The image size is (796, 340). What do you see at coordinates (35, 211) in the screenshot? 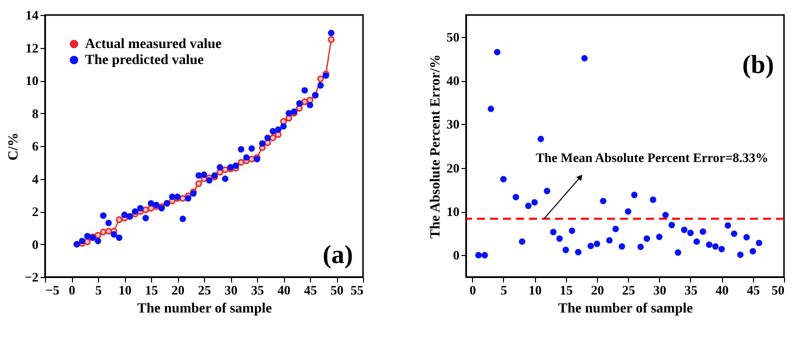
I see `y-tick-label: 2` at bounding box center [35, 211].